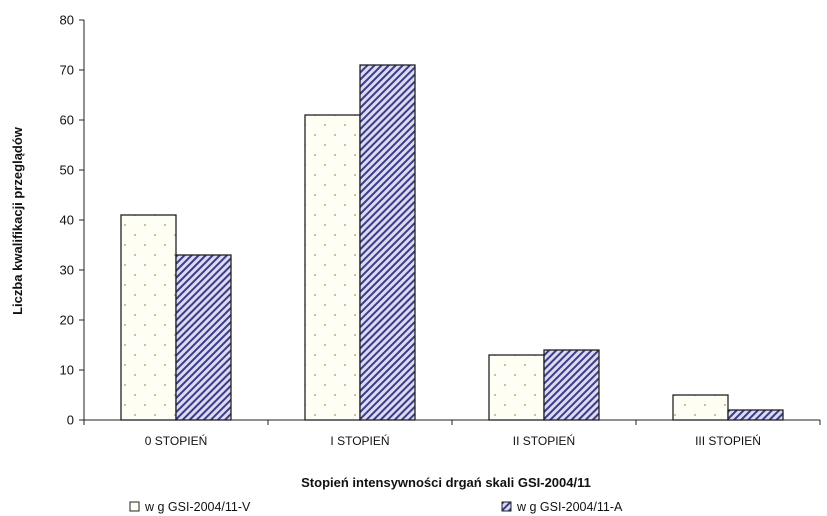  Describe the element at coordinates (67, 220) in the screenshot. I see `y-tick-label: 40` at that location.